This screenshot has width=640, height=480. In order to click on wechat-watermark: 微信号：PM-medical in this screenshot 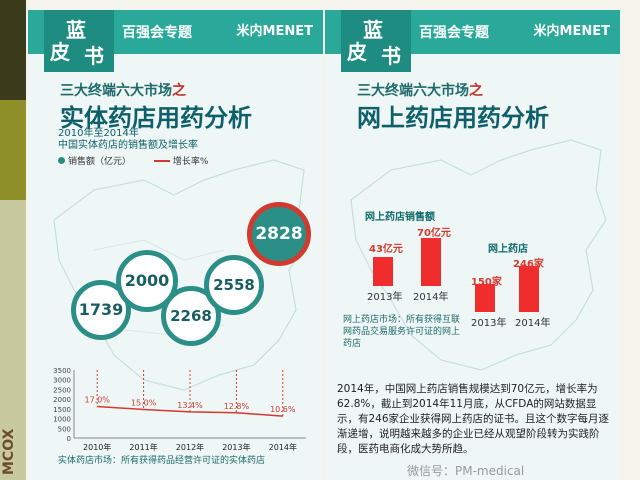, I will do `click(466, 471)`.